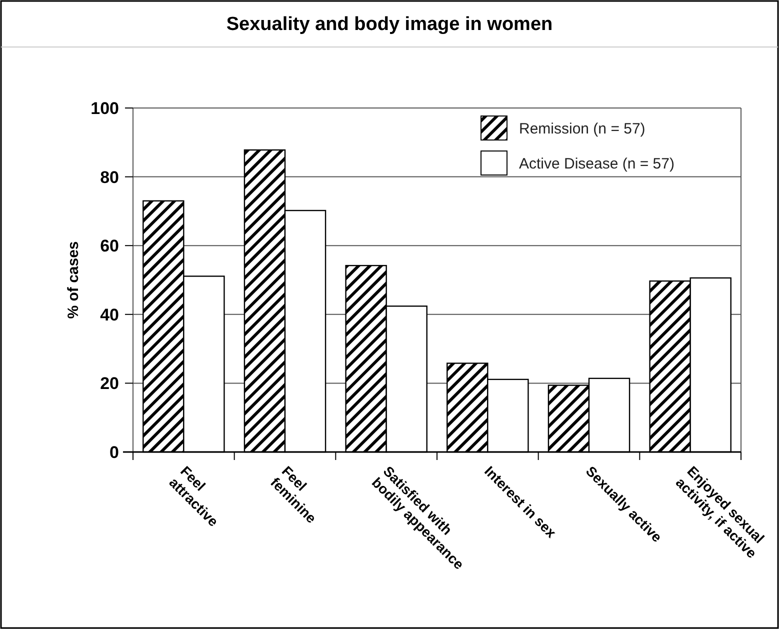  Describe the element at coordinates (389, 24) in the screenshot. I see `chart-title: Sexuality and body image in women` at that location.